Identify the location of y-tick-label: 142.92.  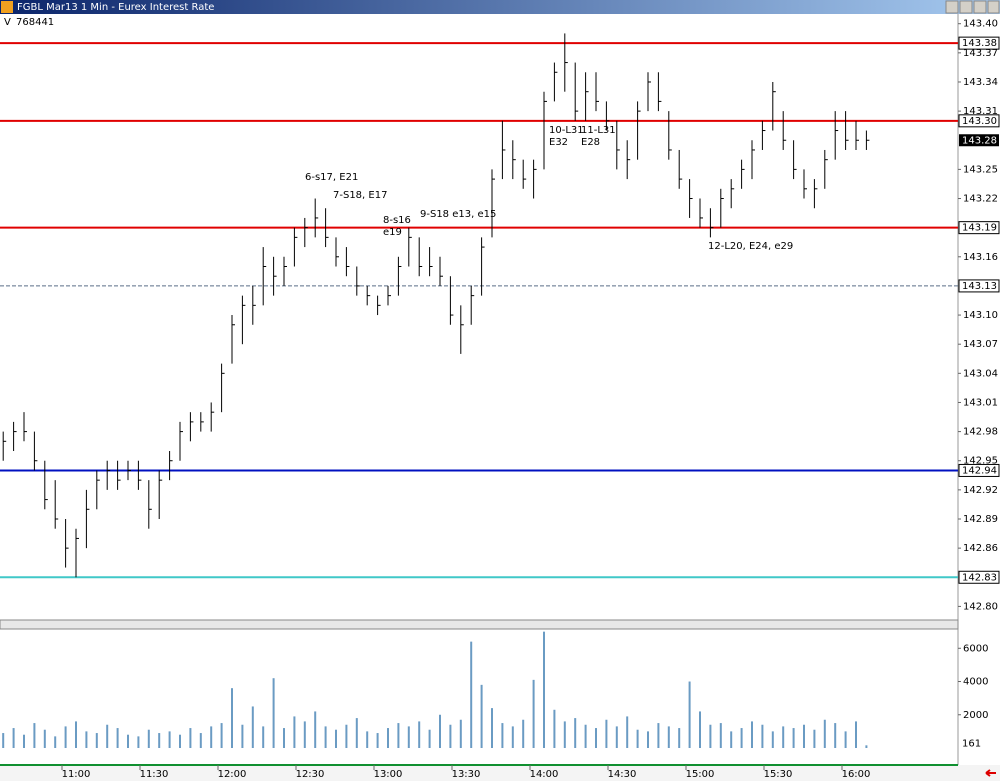
(980, 490).